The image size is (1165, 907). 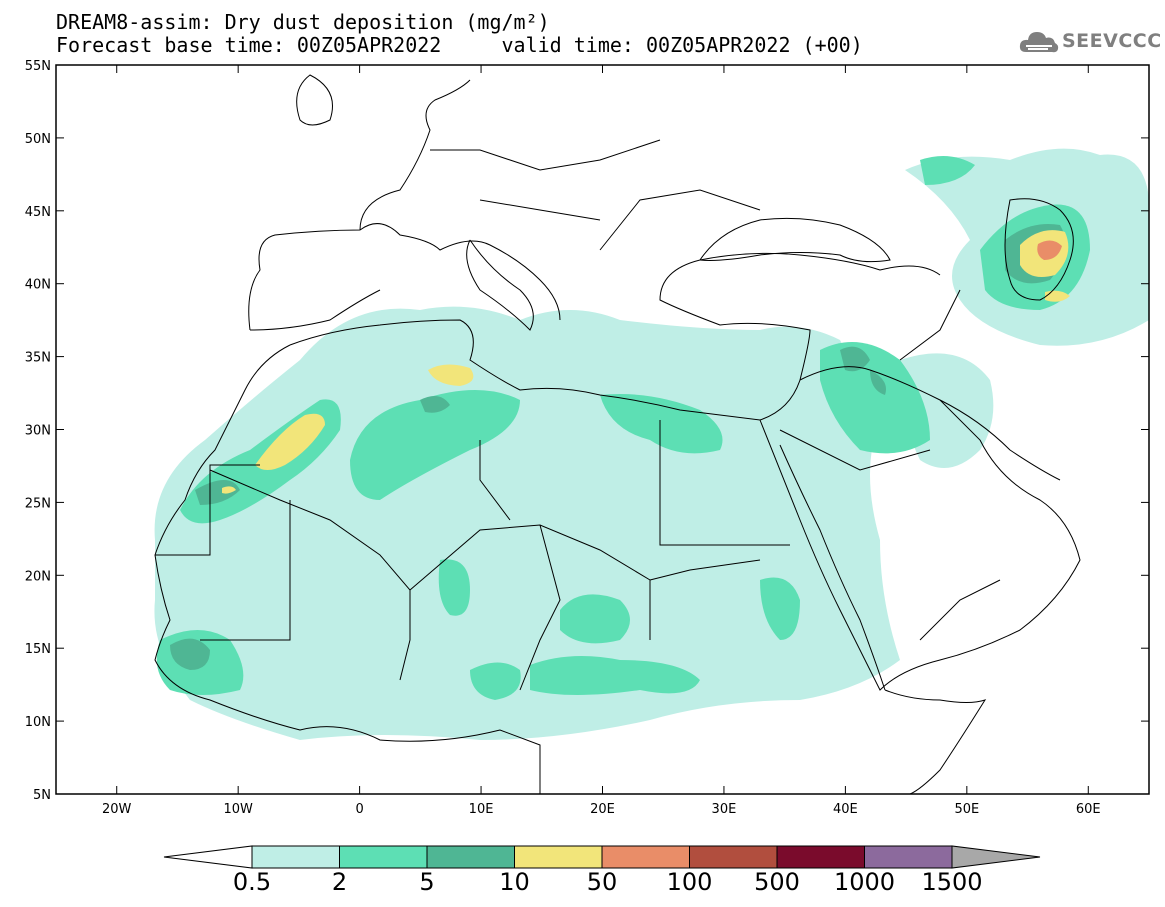 I want to click on colorbar-label: 1000, so click(x=864, y=882).